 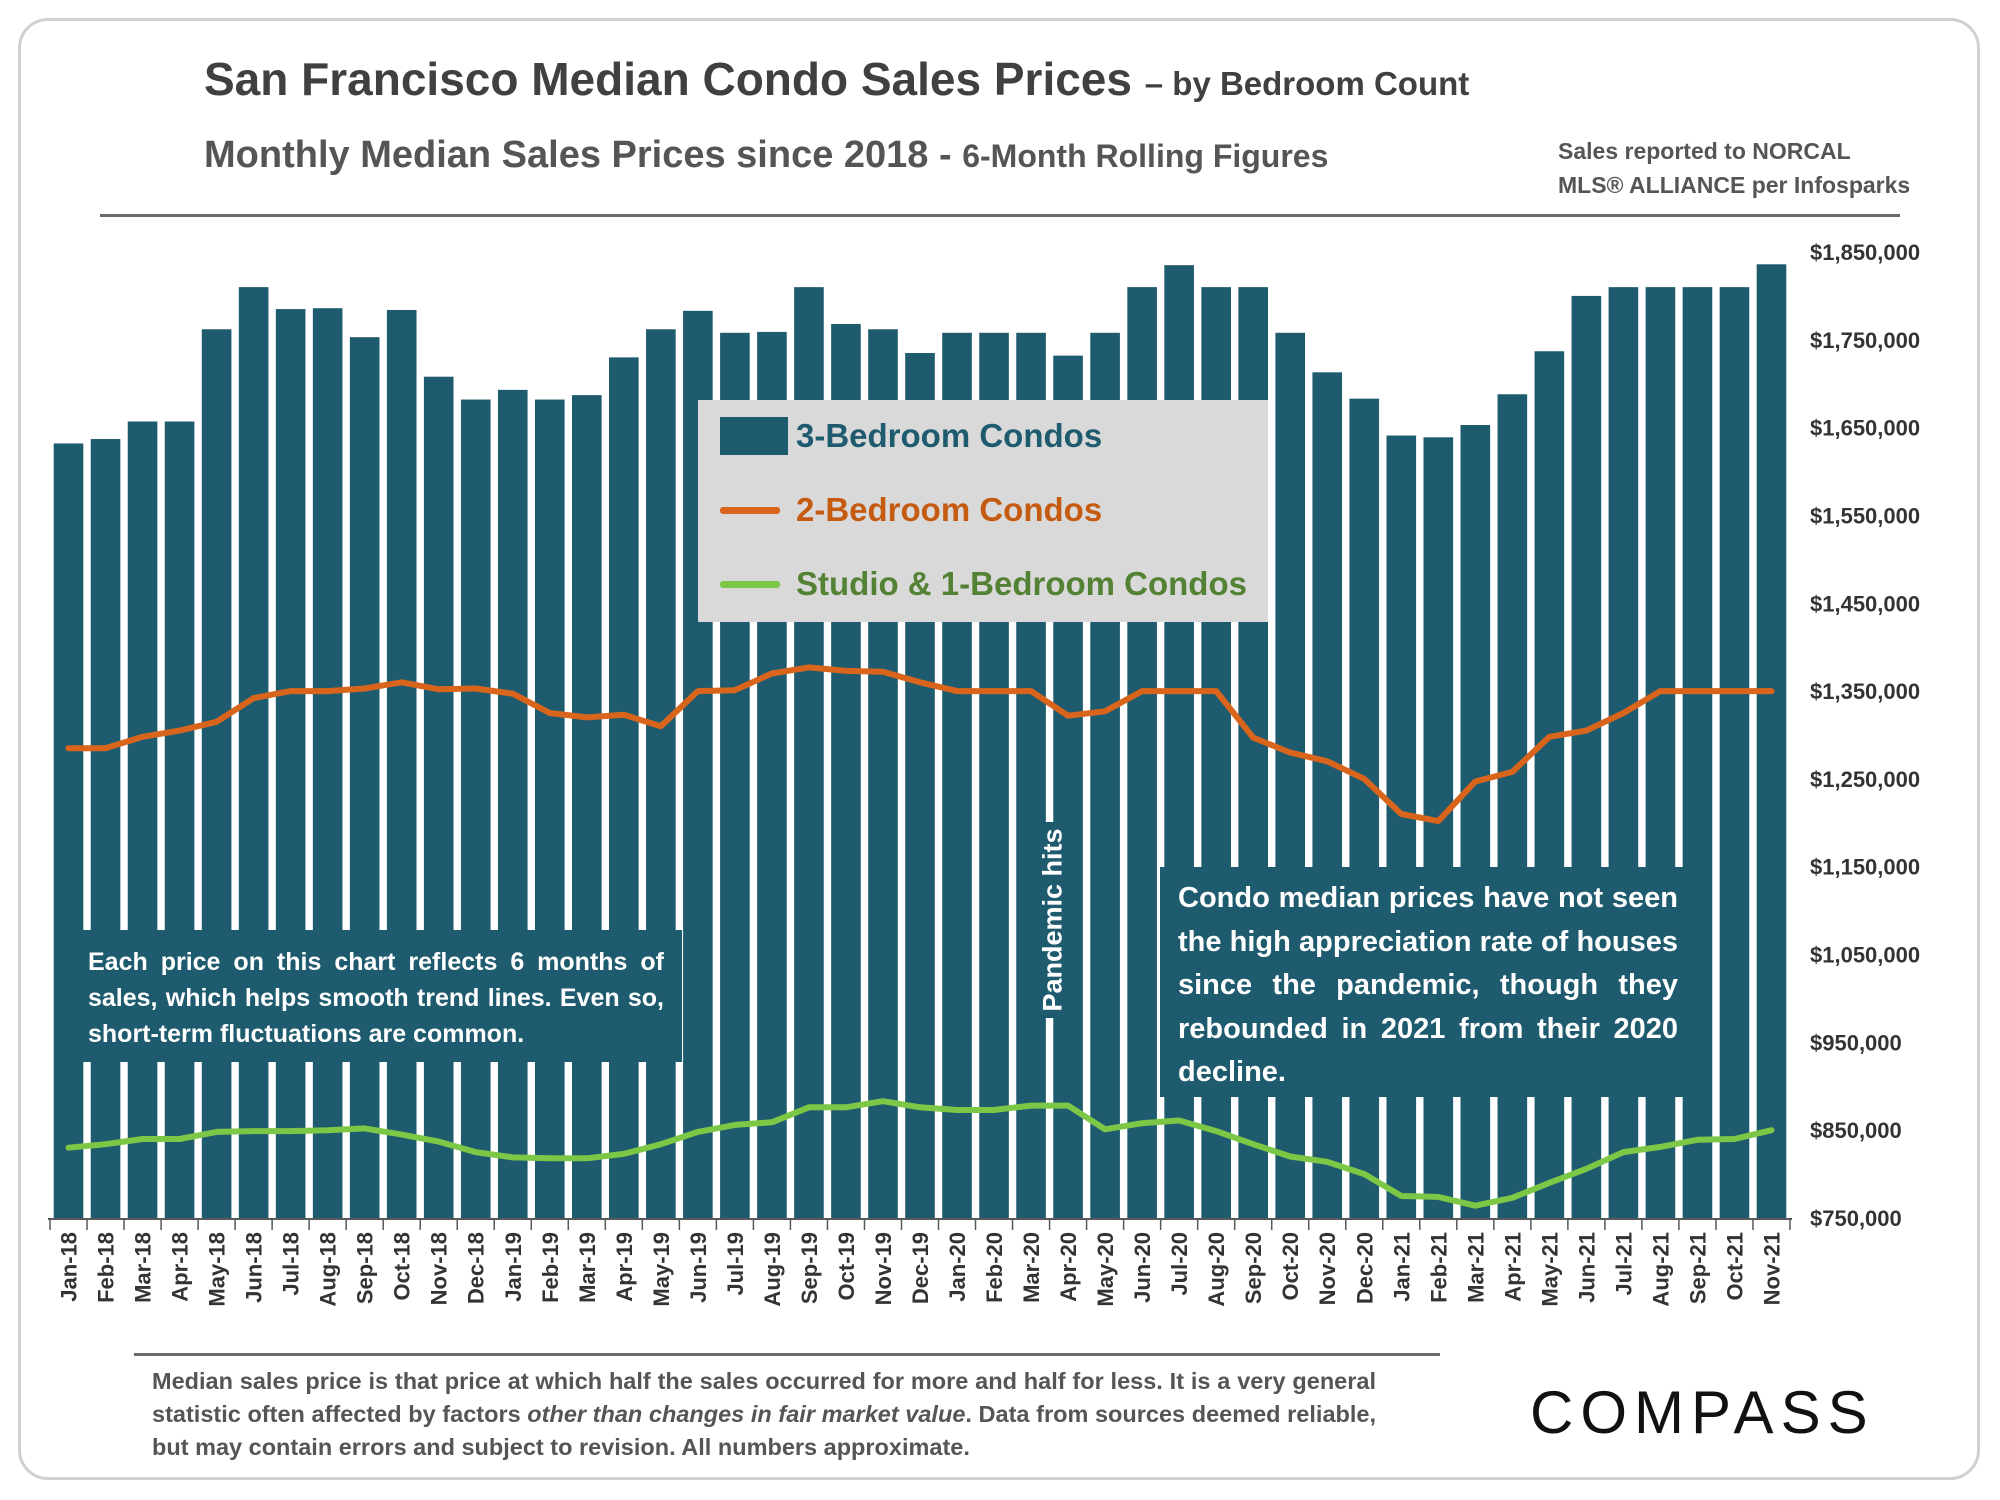 What do you see at coordinates (1865, 603) in the screenshot?
I see `y-tick-label: $1,450,000` at bounding box center [1865, 603].